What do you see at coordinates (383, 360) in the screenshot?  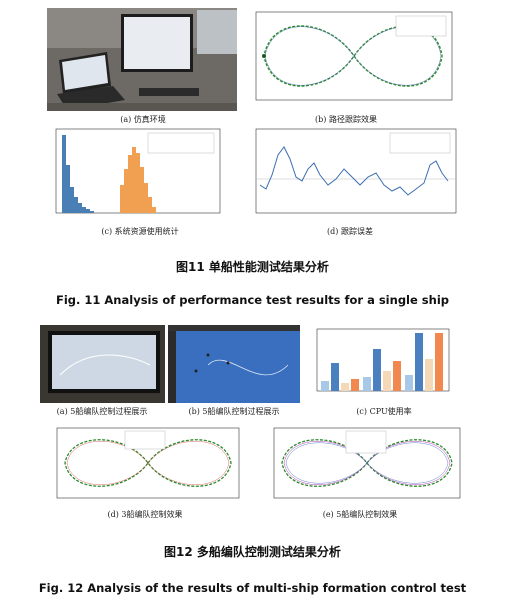 I see `chart-cpu-usage` at bounding box center [383, 360].